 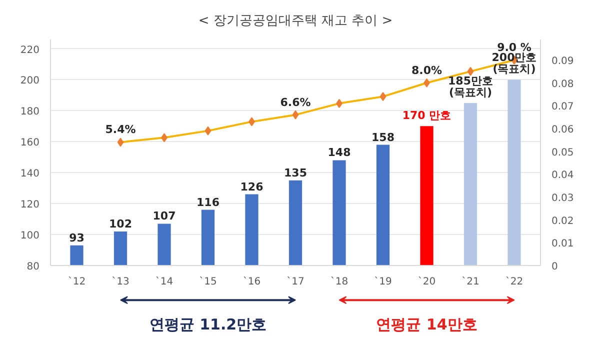 What do you see at coordinates (121, 282) in the screenshot?
I see `x-tick-label: `13` at bounding box center [121, 282].